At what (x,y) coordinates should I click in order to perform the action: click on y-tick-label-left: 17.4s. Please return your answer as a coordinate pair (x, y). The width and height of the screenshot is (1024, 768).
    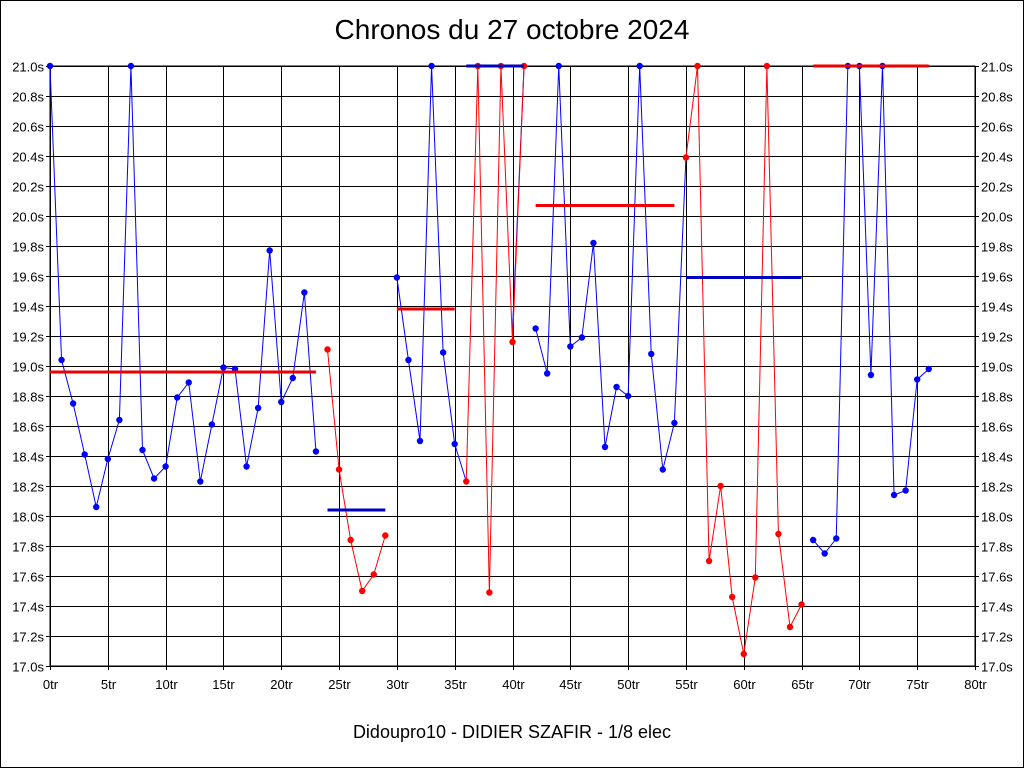
    Looking at the image, I should click on (28, 607).